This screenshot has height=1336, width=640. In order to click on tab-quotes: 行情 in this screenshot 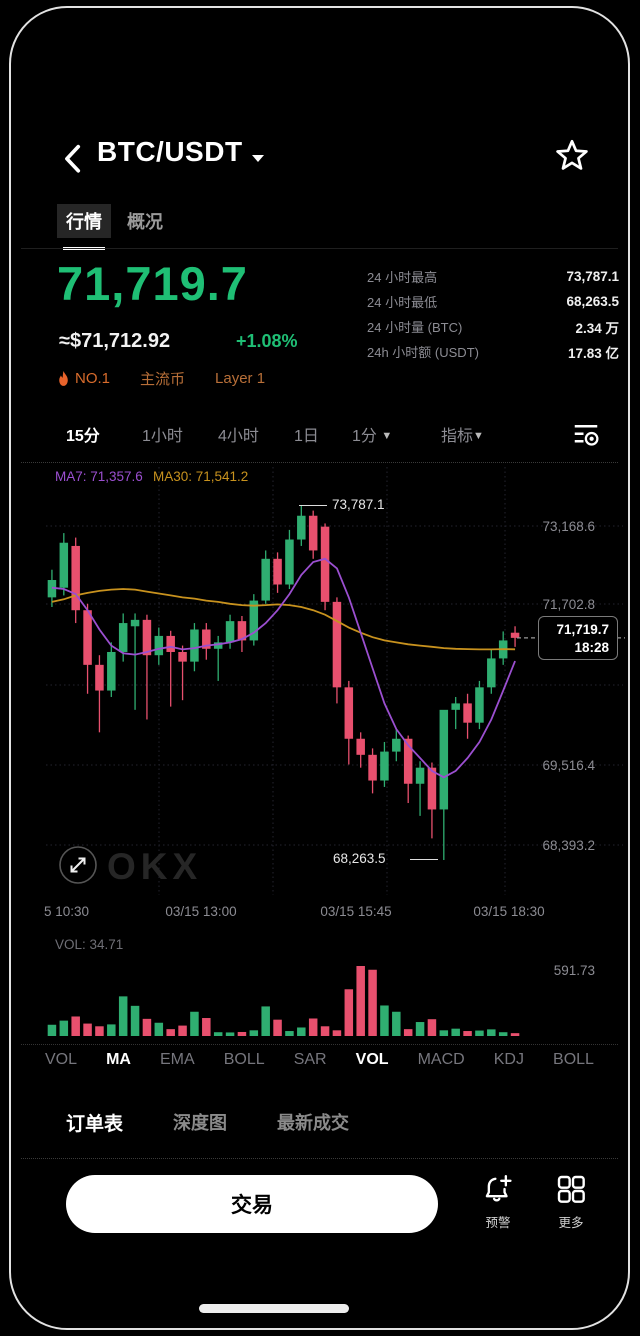, I will do `click(84, 227)`.